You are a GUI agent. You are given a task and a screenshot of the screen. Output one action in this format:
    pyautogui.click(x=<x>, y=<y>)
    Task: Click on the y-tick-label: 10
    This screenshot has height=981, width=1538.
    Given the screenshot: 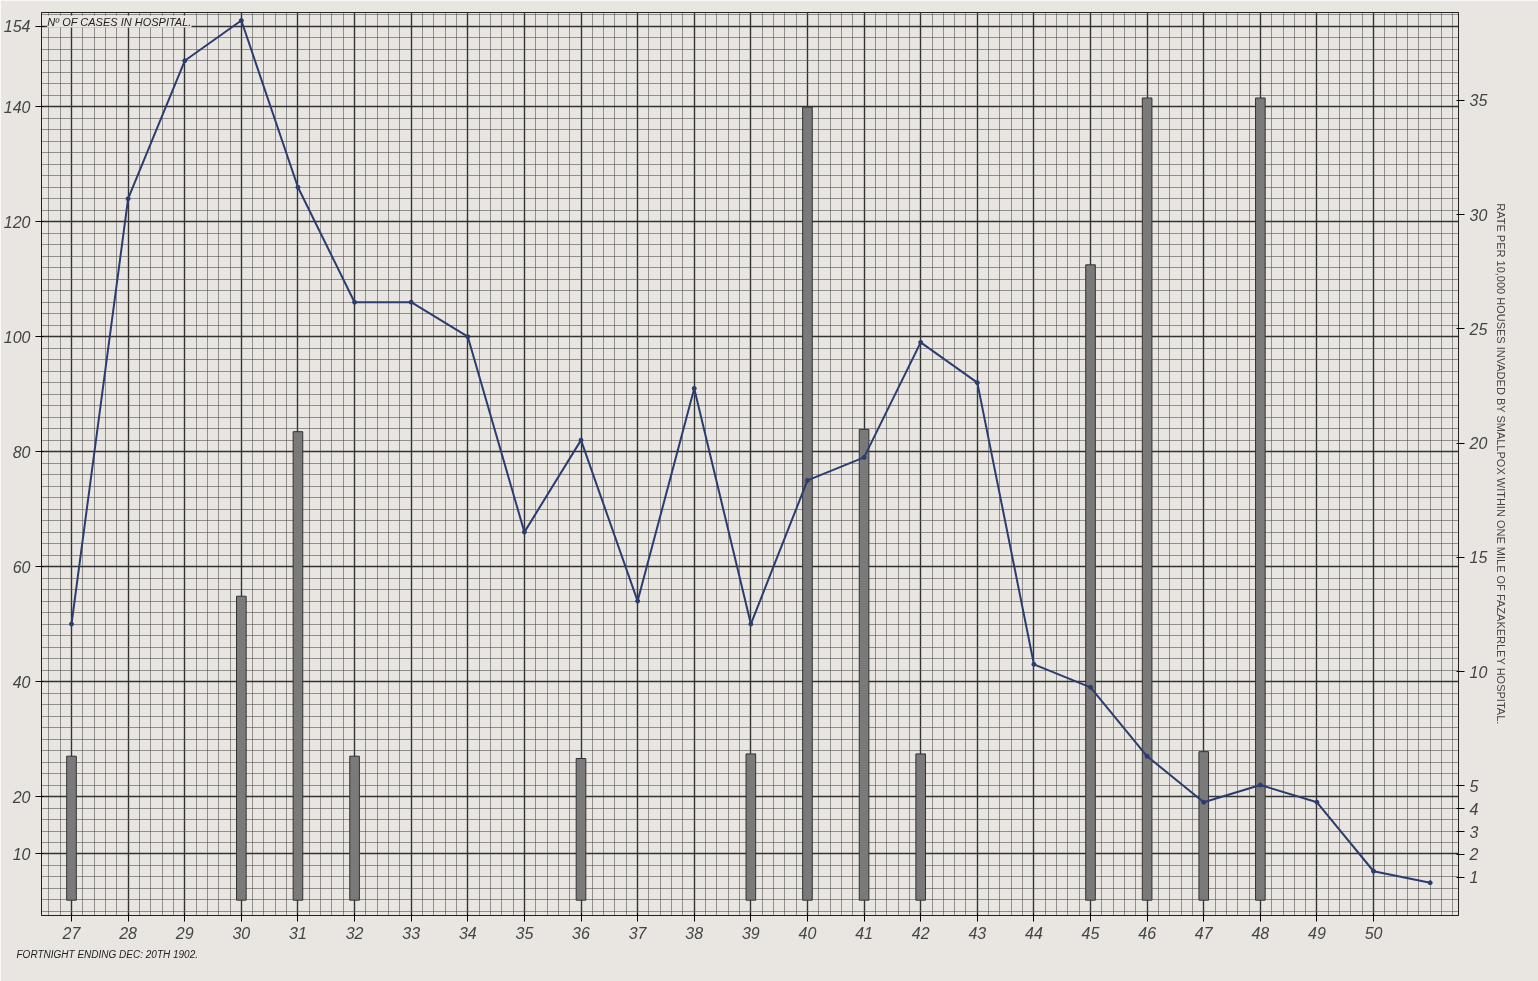 What is the action you would take?
    pyautogui.click(x=21, y=854)
    